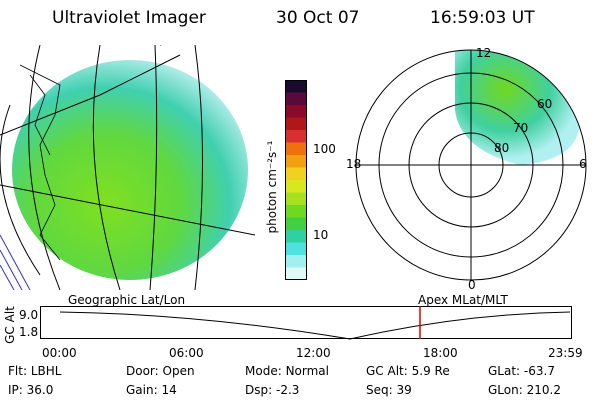  Describe the element at coordinates (318, 18) in the screenshot. I see `date-label: 30 Oct 07` at that location.